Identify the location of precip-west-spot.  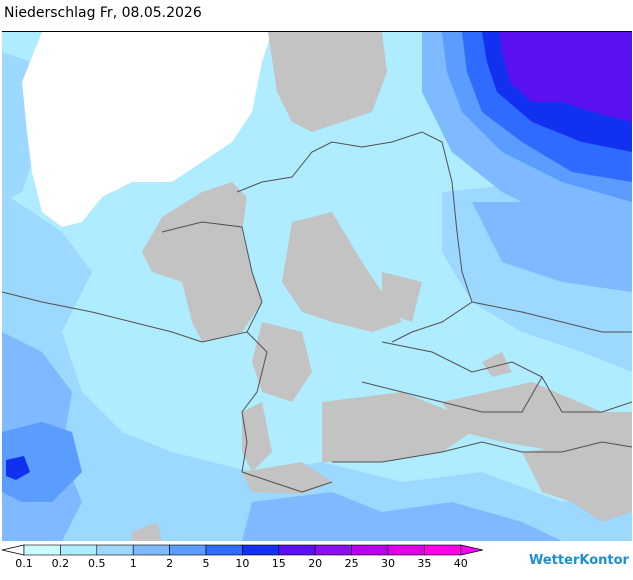
(18, 468).